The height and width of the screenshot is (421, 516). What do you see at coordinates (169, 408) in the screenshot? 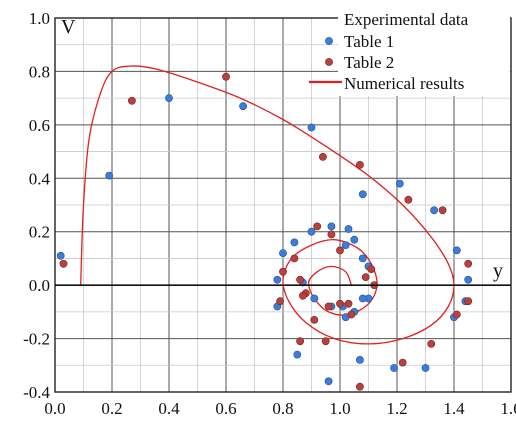
I see `x-tick-label: 0.4` at bounding box center [169, 408].